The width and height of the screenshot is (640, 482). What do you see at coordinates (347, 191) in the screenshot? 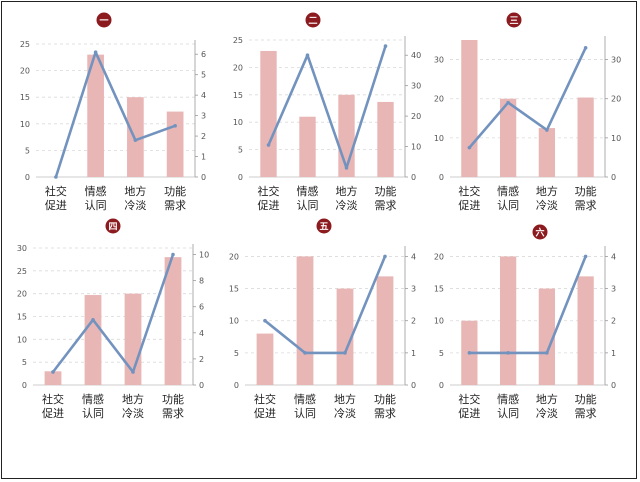
I see `category-label: 地方` at bounding box center [347, 191].